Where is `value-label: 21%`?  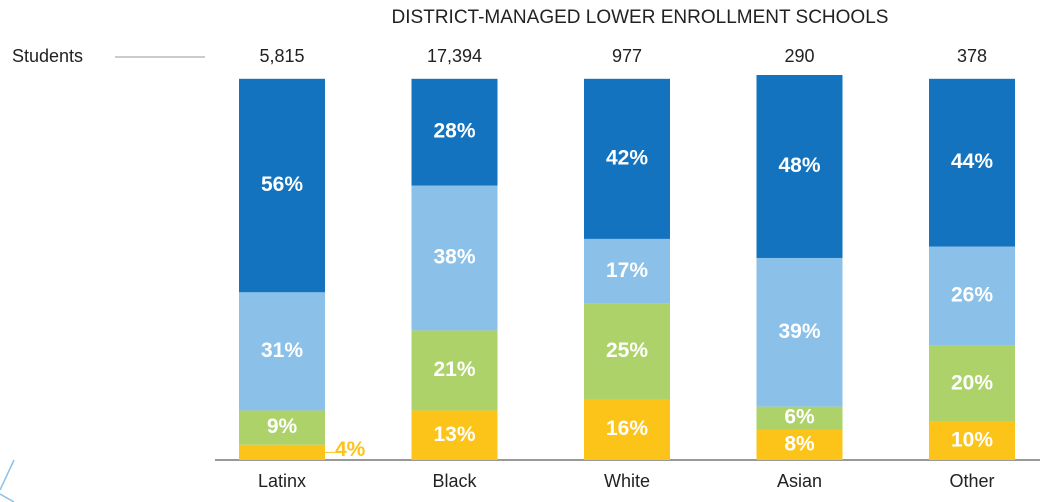
value-label: 21% is located at coordinates (454, 369).